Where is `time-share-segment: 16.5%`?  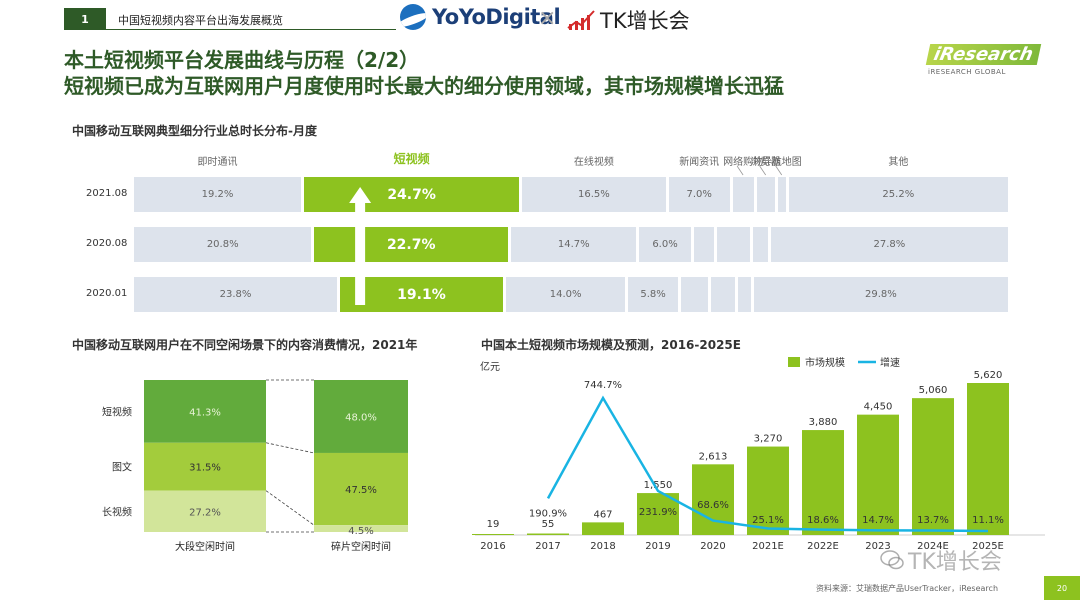
time-share-segment: 16.5% is located at coordinates (594, 194).